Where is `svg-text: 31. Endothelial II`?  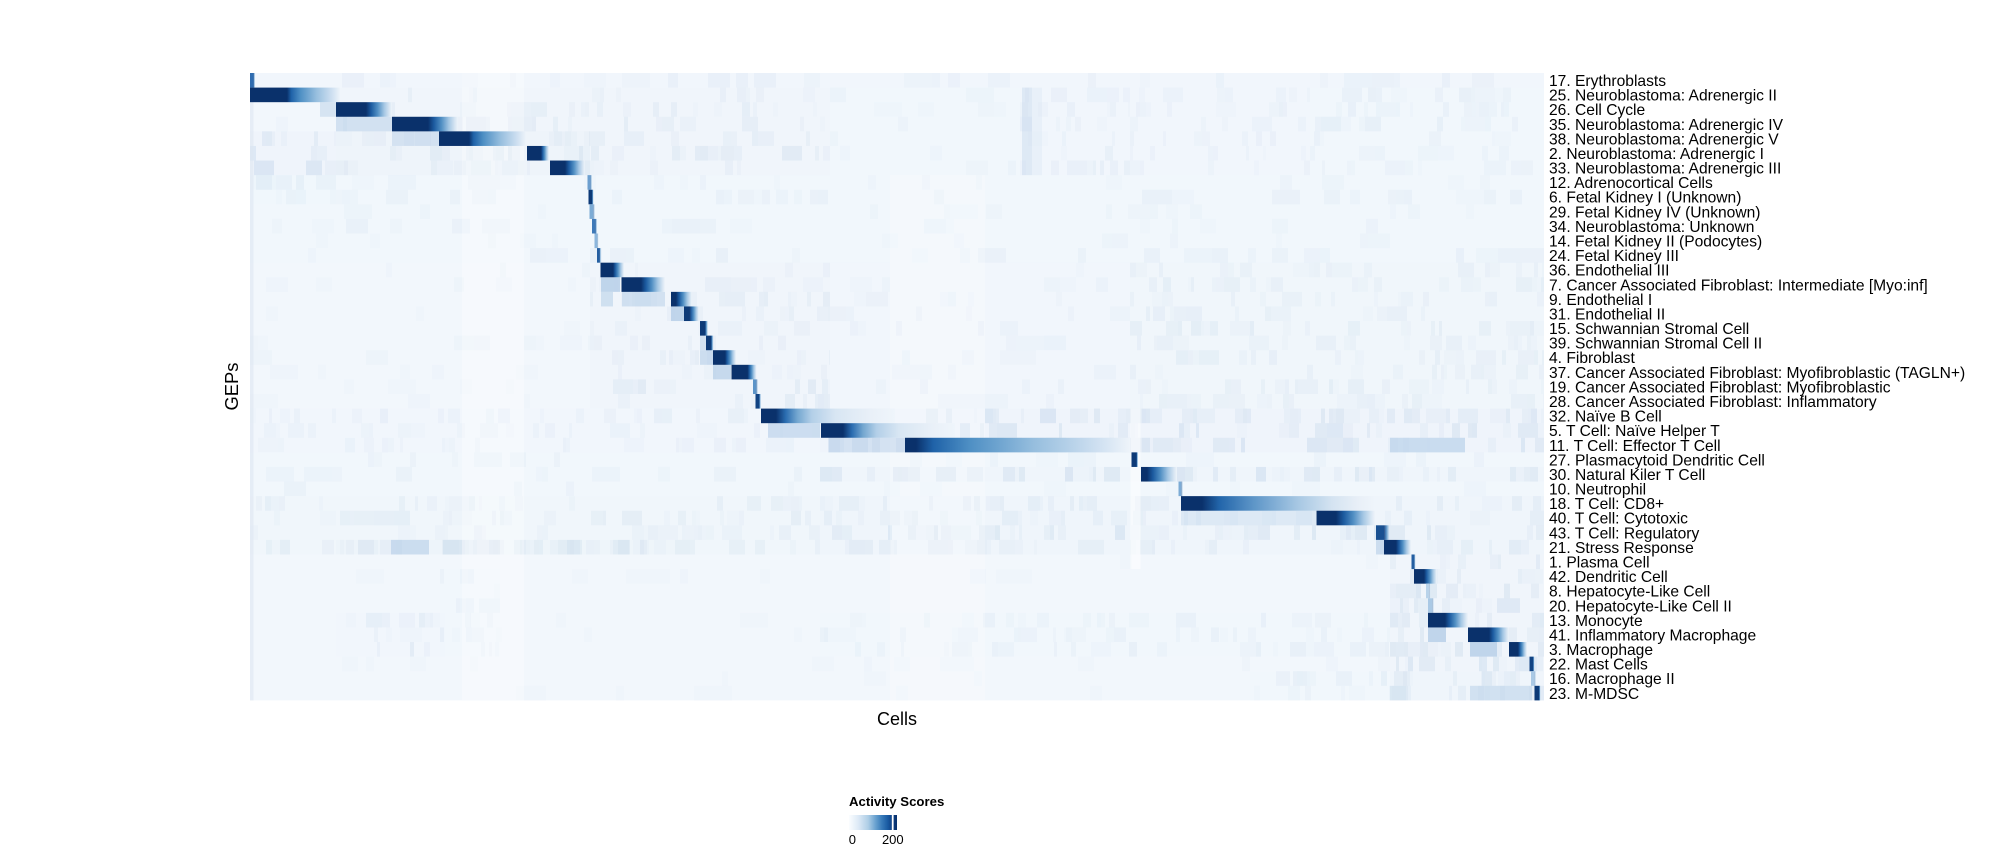 svg-text: 31. Endothelial II is located at coordinates (1607, 314).